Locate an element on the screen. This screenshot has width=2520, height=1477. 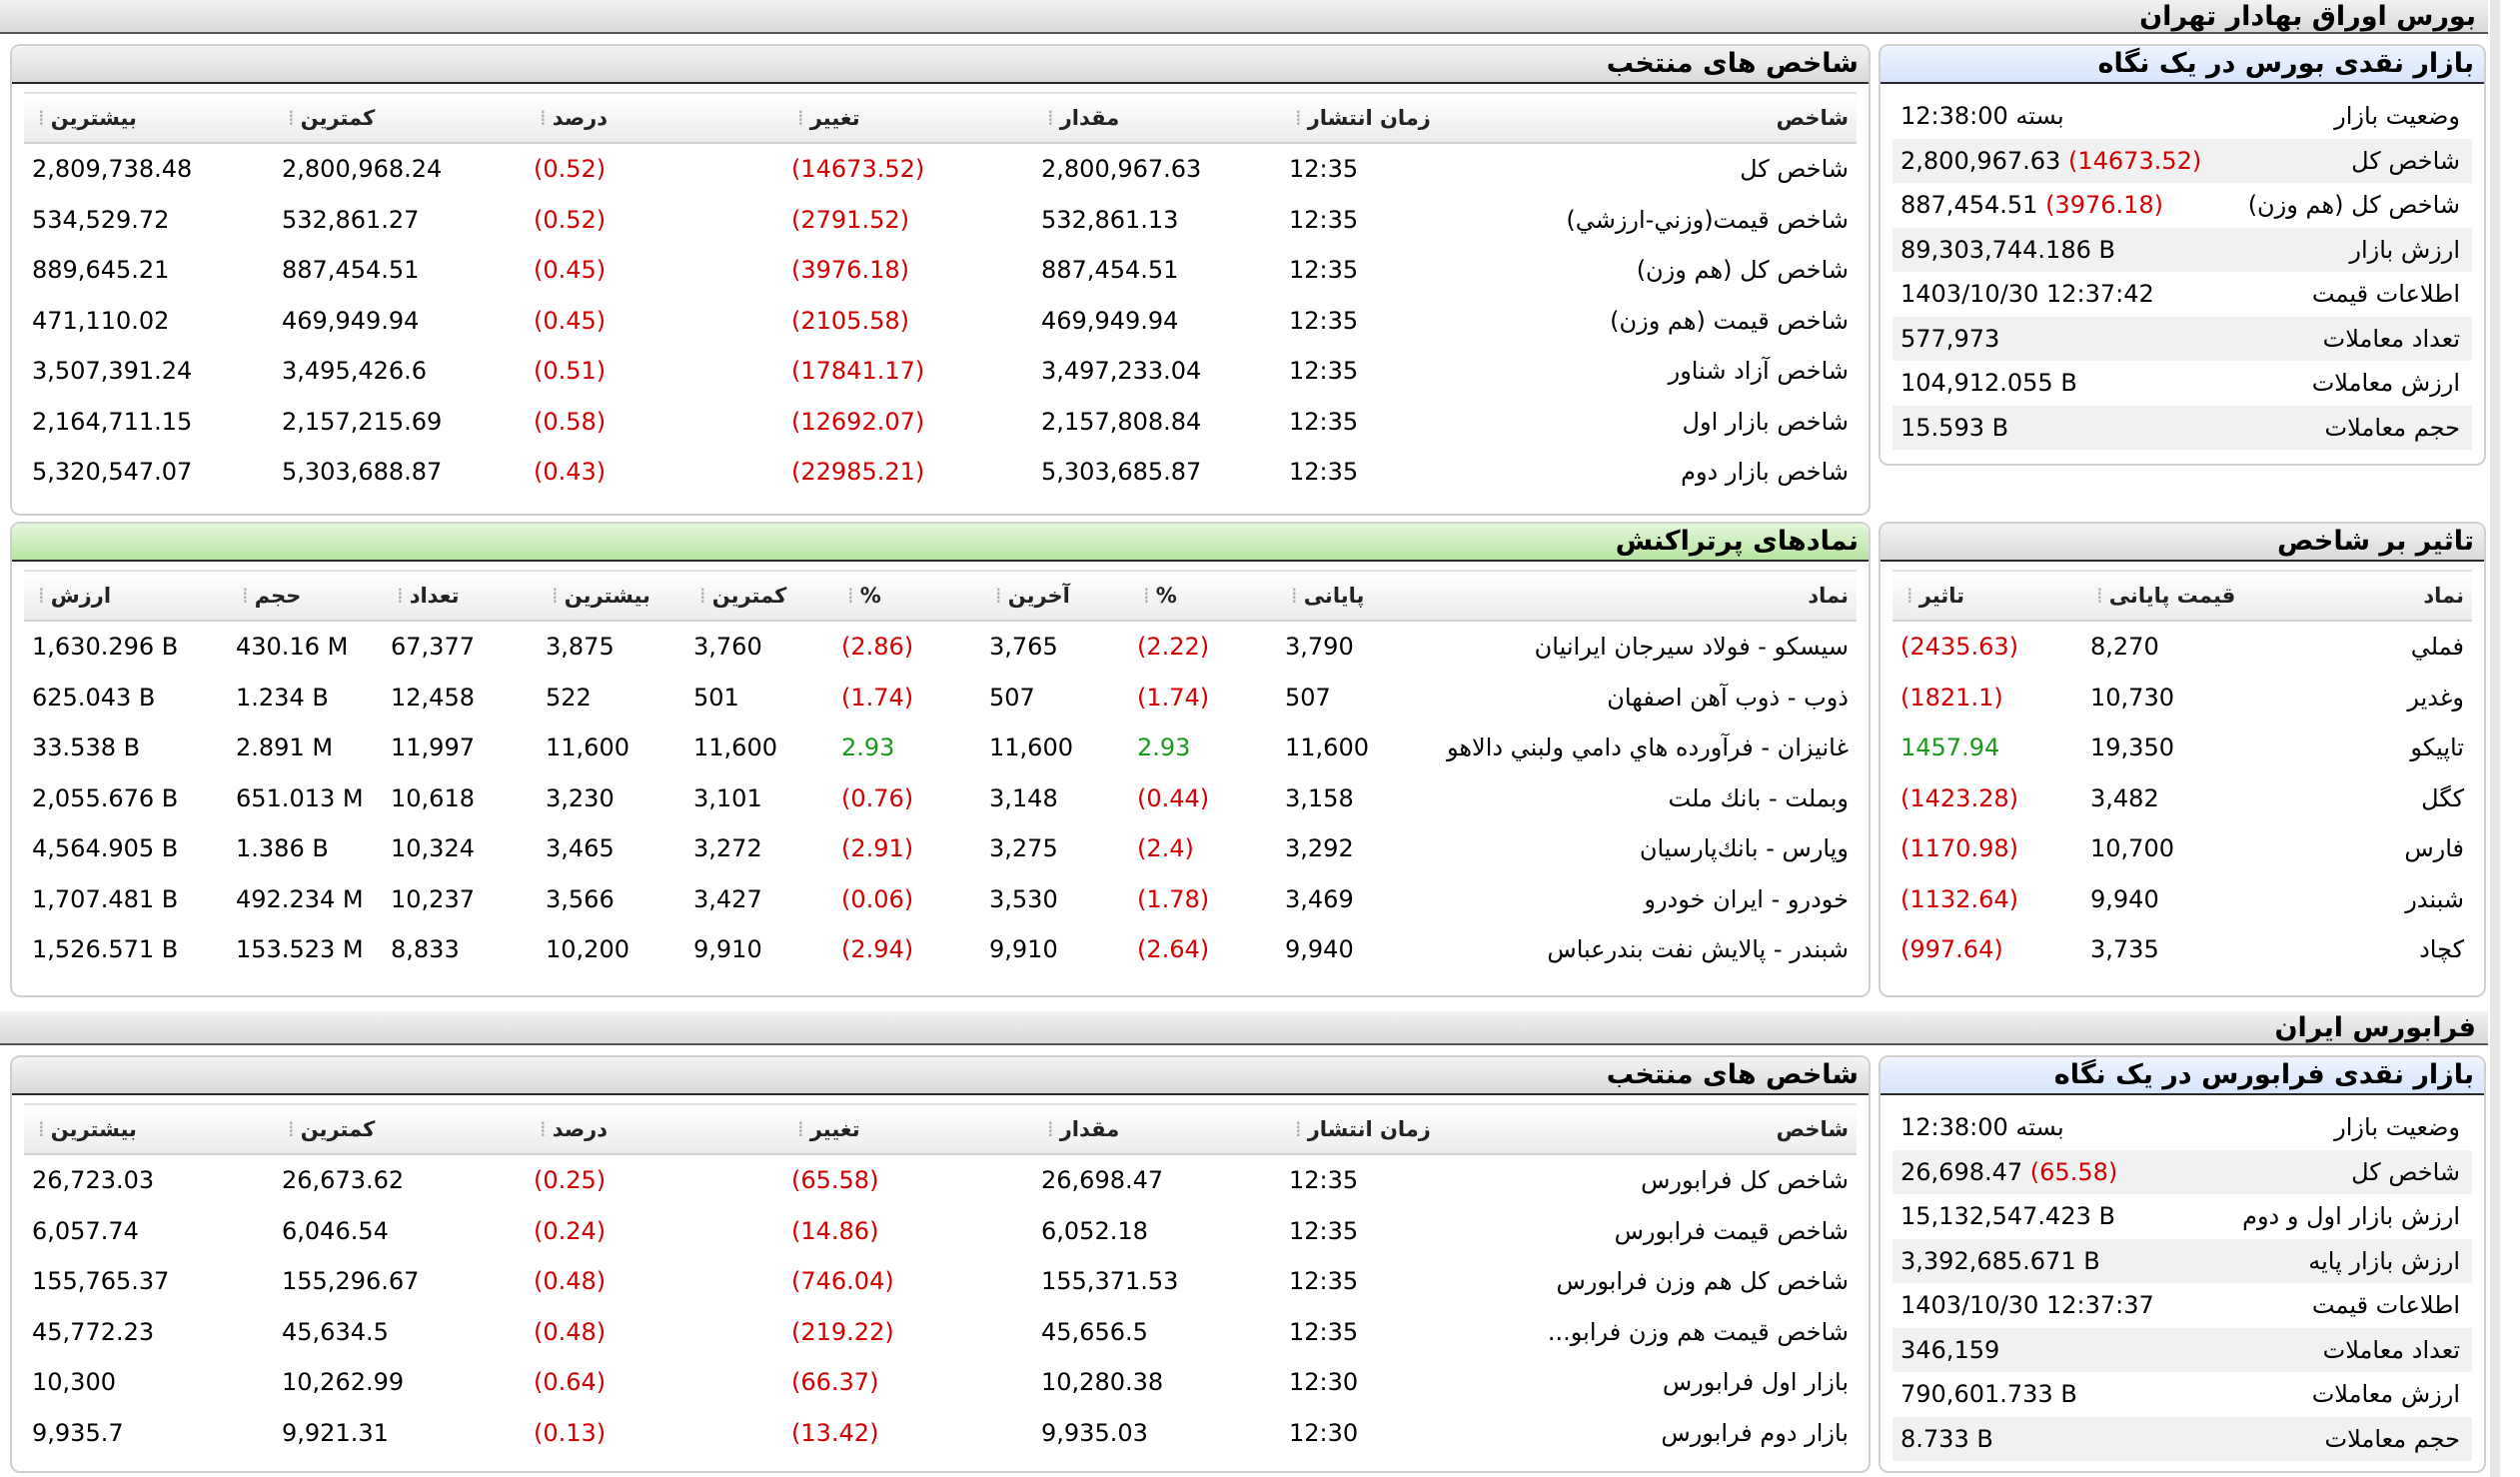
active-count: 67,377 is located at coordinates (433, 647).